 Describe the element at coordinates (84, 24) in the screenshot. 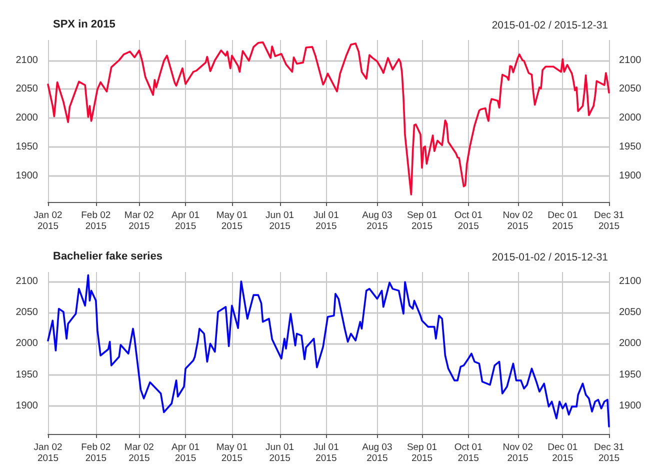

I see `chart-title: SPX in 2015` at that location.